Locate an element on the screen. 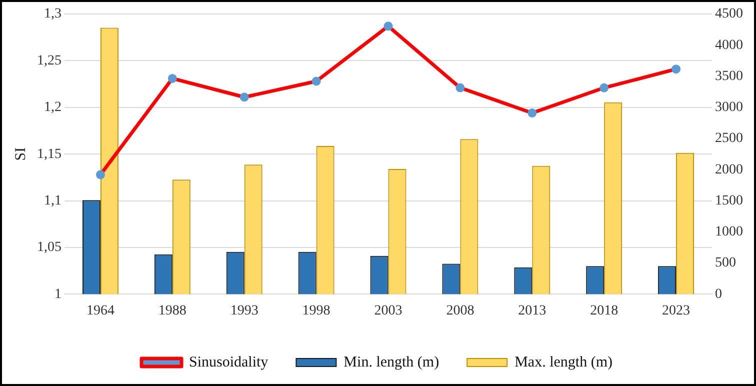 This screenshot has width=756, height=386. y-tick-label: 1 is located at coordinates (58, 294).